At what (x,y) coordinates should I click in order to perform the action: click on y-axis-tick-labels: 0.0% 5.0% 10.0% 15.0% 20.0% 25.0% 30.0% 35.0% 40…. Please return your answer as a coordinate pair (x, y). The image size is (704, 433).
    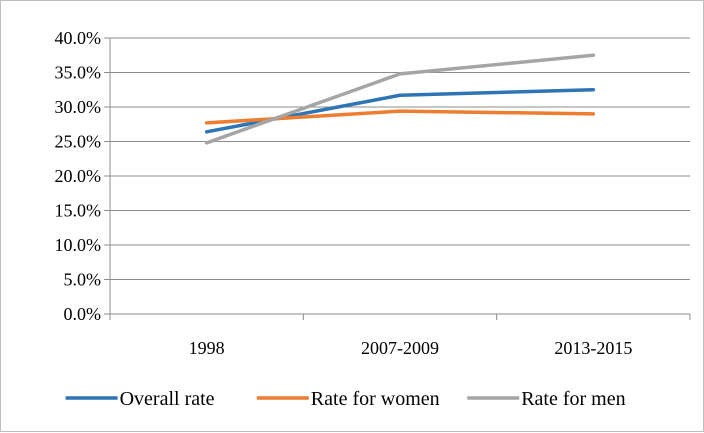
    Looking at the image, I should click on (78, 176).